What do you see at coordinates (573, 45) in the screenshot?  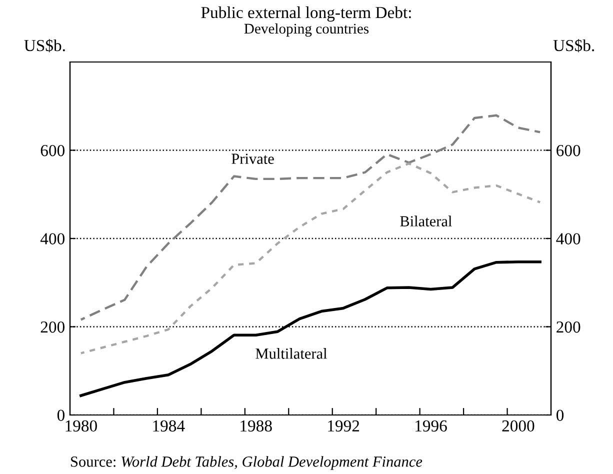 I see `y2-axis-title: US$b.` at bounding box center [573, 45].